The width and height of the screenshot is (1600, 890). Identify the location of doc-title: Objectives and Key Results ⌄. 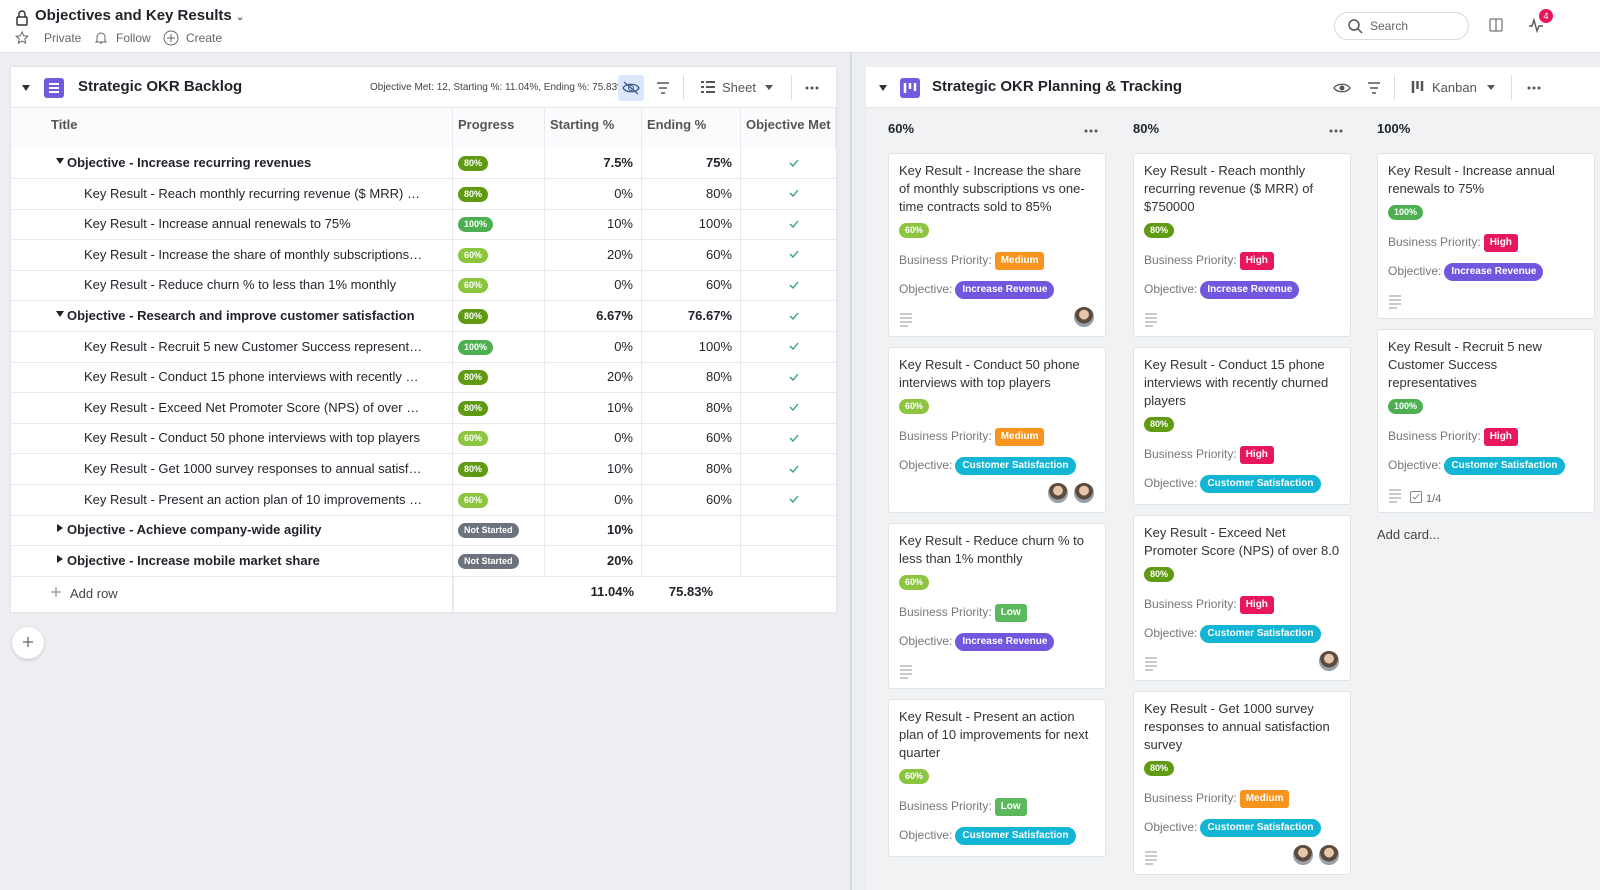
(139, 15).